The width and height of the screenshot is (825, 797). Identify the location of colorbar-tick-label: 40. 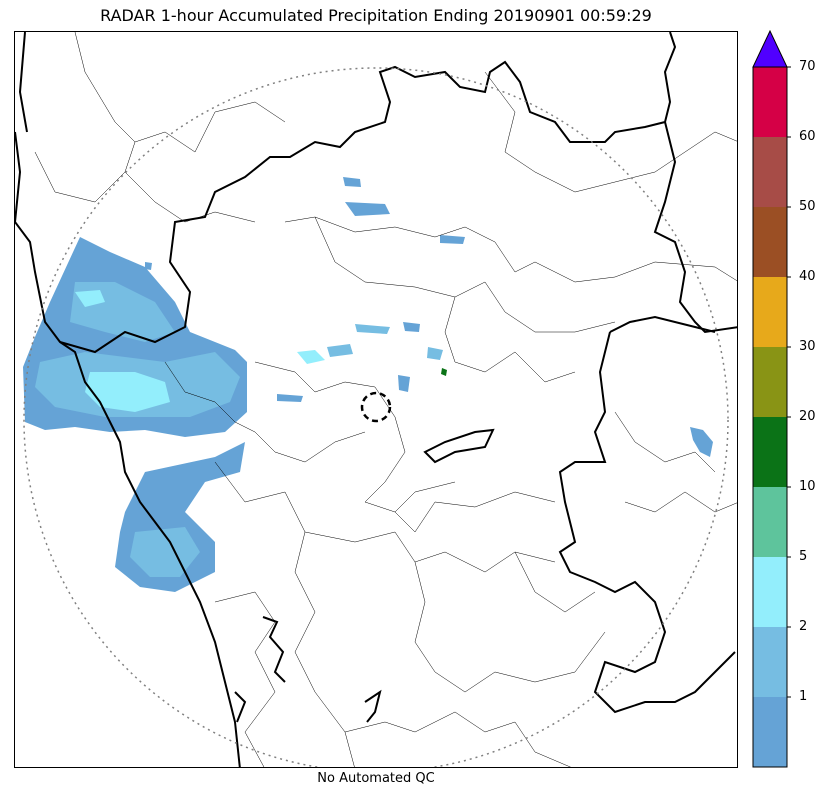
(807, 276).